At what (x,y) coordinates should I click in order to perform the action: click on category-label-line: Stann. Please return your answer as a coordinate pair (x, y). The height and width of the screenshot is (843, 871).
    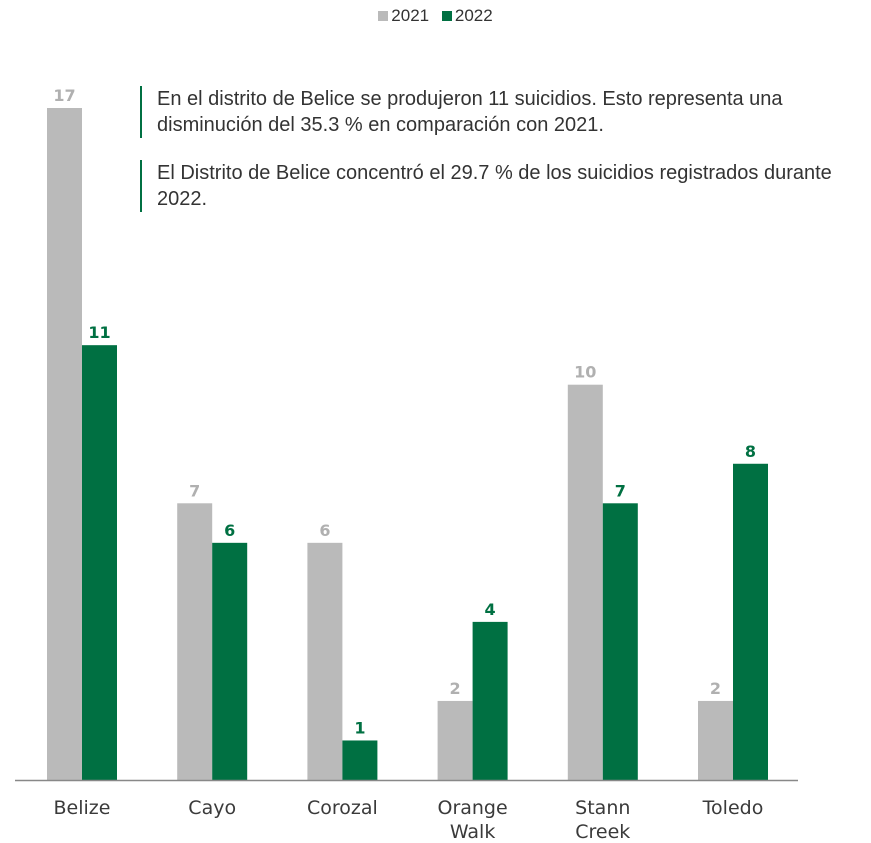
    Looking at the image, I should click on (602, 808).